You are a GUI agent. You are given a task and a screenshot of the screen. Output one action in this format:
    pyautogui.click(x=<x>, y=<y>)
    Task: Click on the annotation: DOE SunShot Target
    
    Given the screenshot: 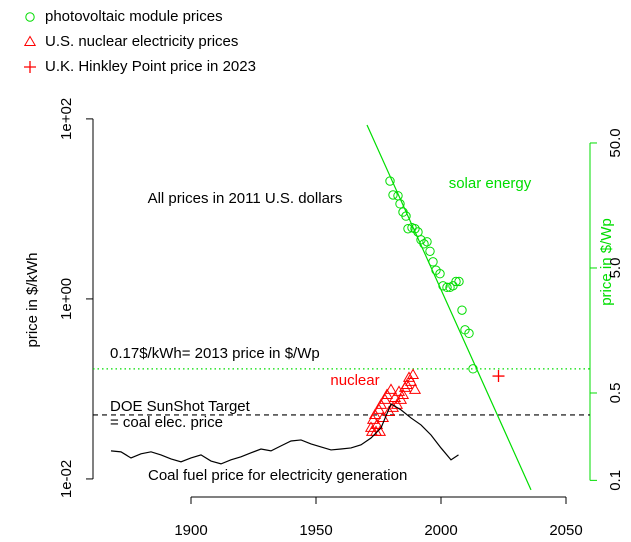 What is the action you would take?
    pyautogui.click(x=180, y=406)
    